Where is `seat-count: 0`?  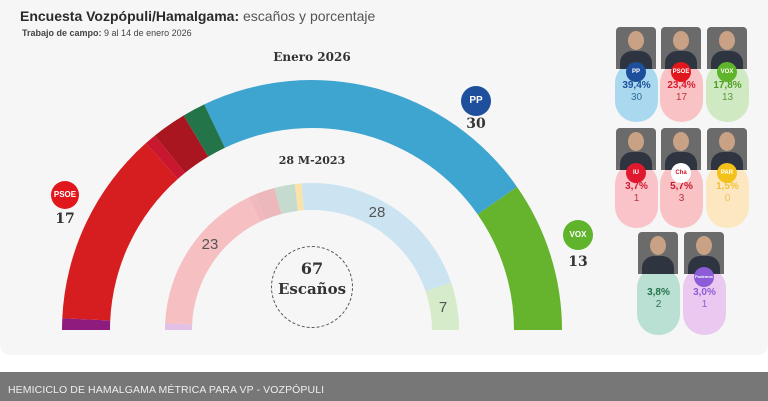 seat-count: 0 is located at coordinates (727, 198).